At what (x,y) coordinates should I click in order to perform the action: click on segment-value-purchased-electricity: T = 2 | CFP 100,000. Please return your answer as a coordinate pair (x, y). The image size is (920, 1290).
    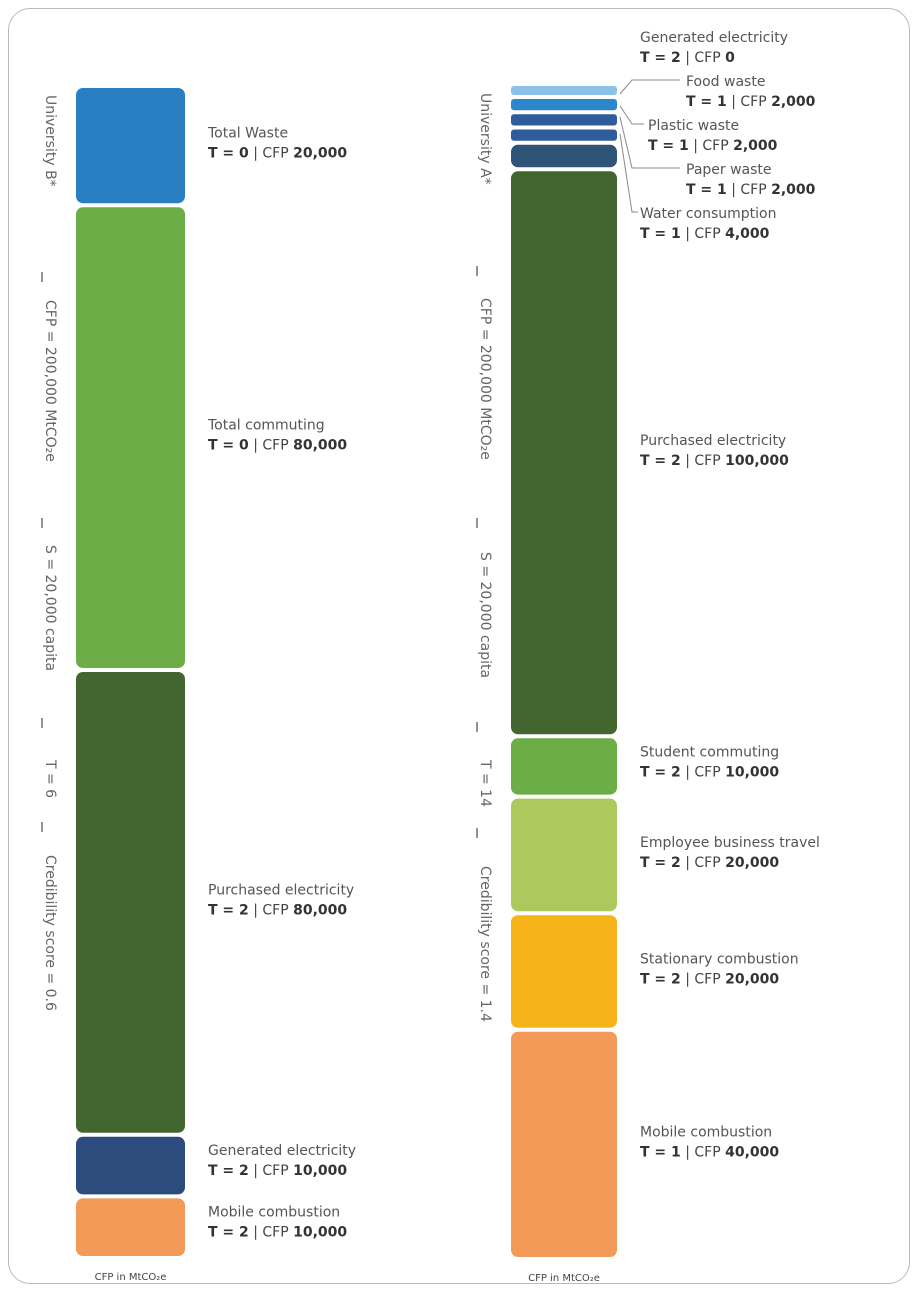
    Looking at the image, I should click on (714, 461).